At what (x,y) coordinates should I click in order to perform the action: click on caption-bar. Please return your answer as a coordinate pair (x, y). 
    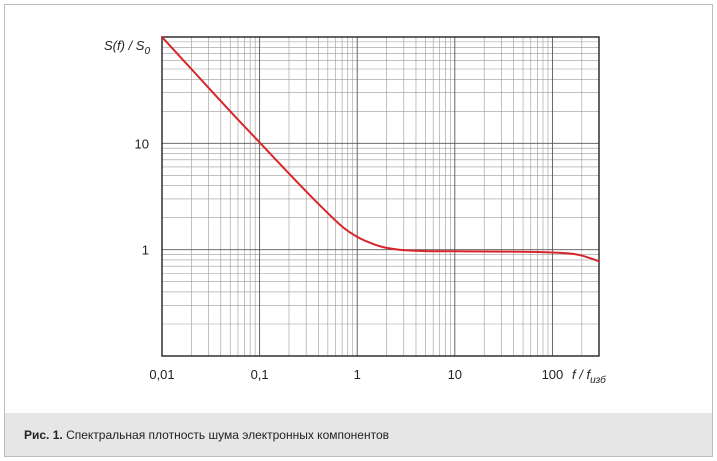
    Looking at the image, I should click on (358, 434).